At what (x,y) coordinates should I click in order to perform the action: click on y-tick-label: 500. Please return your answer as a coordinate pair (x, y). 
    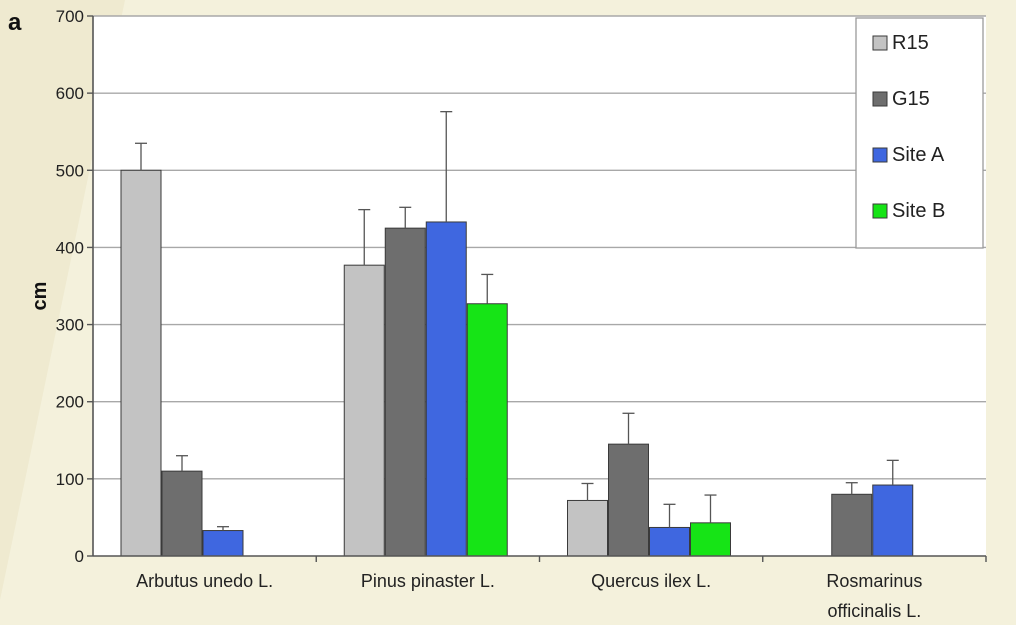
    Looking at the image, I should click on (70, 170).